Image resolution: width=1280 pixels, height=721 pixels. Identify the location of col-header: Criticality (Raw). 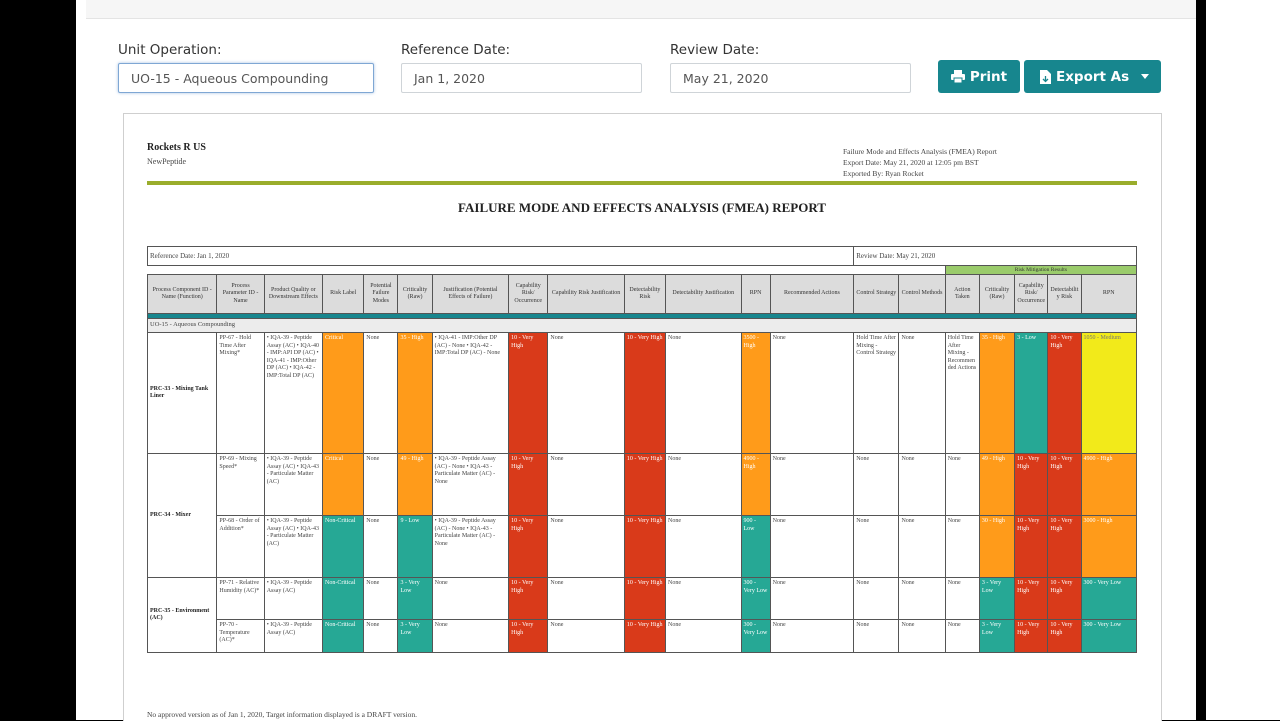
(415, 294).